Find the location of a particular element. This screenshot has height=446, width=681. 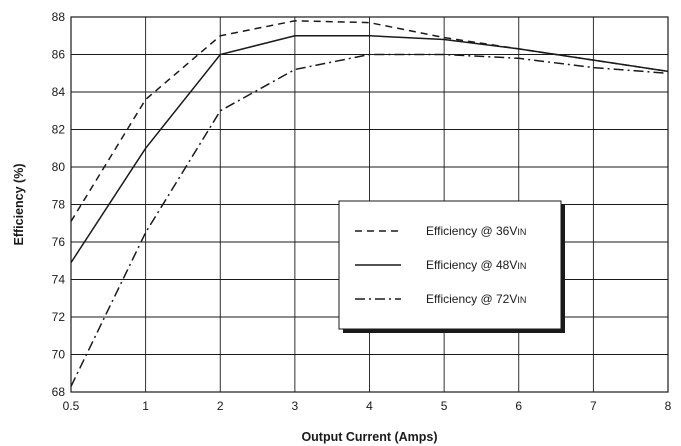

y-tick-label: 70 is located at coordinates (59, 355).